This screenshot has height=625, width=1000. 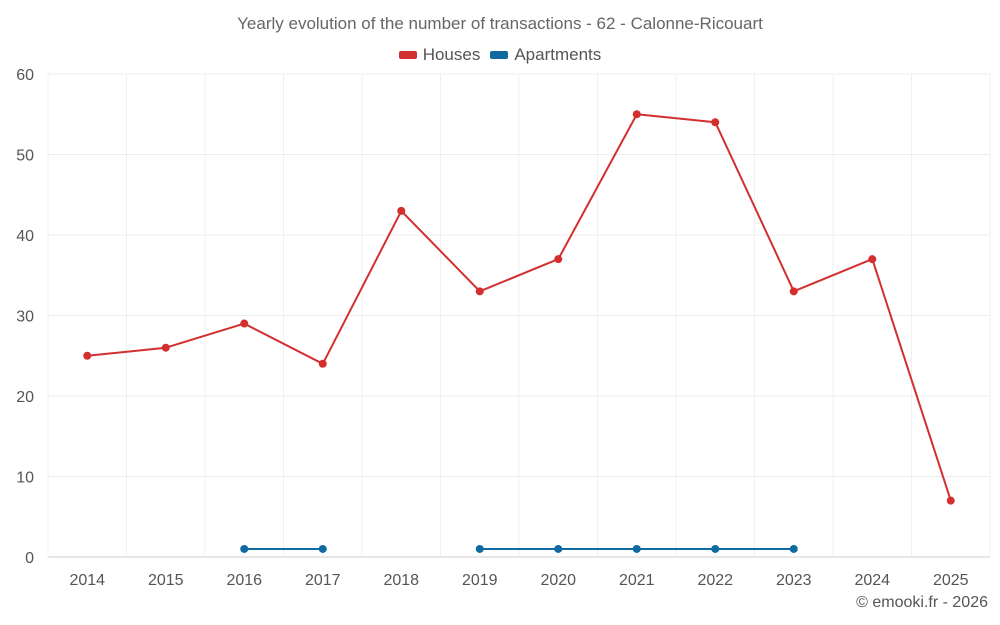 I want to click on x-tick-label: 2024, so click(x=872, y=580).